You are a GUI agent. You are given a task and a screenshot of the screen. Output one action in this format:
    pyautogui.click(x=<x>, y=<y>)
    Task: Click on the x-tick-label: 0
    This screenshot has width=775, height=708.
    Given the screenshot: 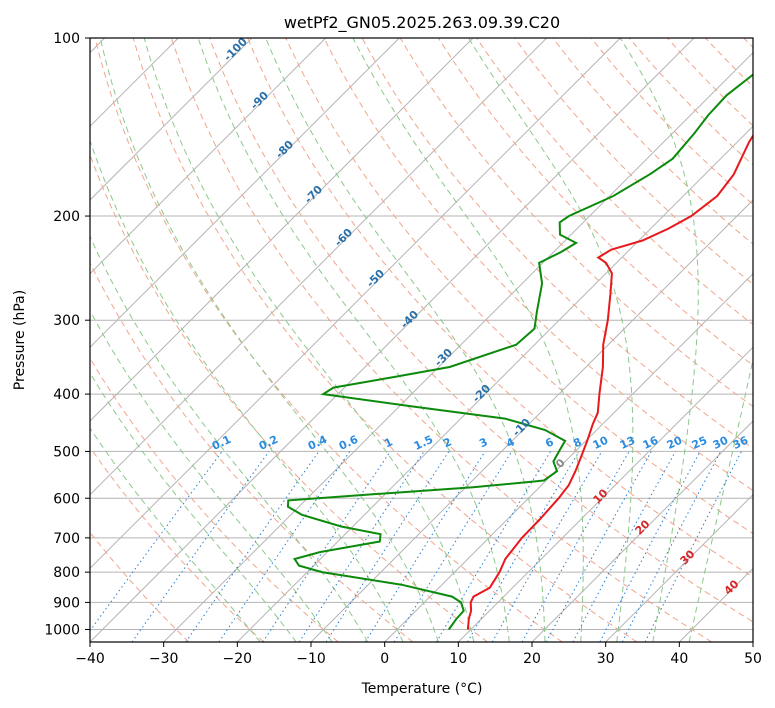 What is the action you would take?
    pyautogui.click(x=384, y=659)
    